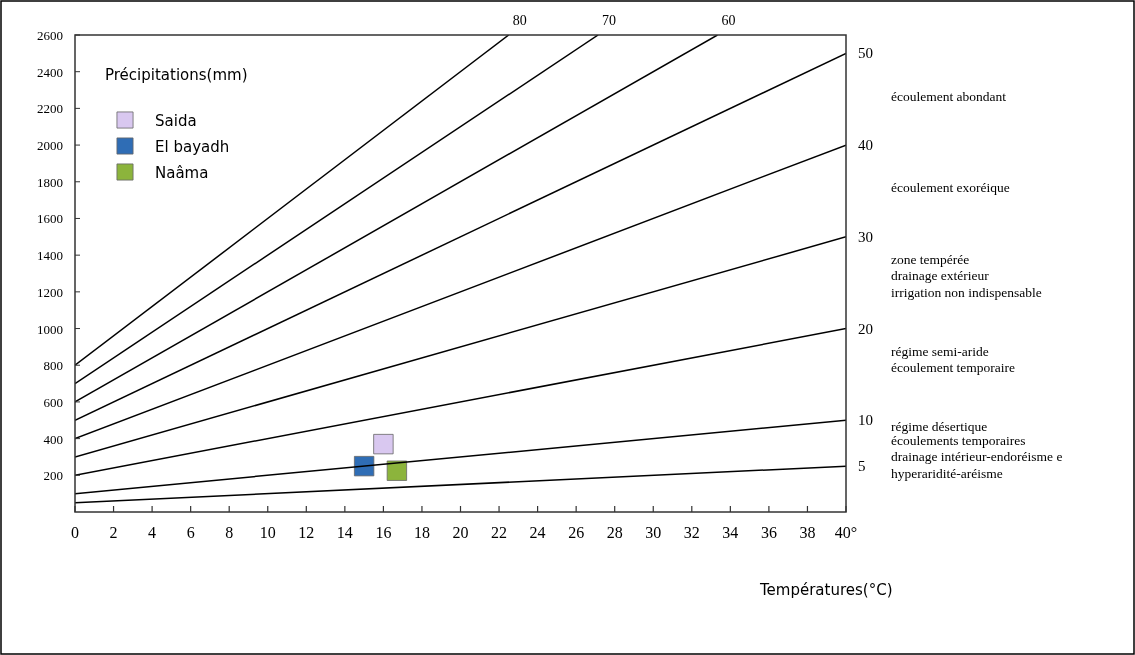 This screenshot has width=1135, height=655. What do you see at coordinates (50, 109) in the screenshot?
I see `y-tick-label: 2200` at bounding box center [50, 109].